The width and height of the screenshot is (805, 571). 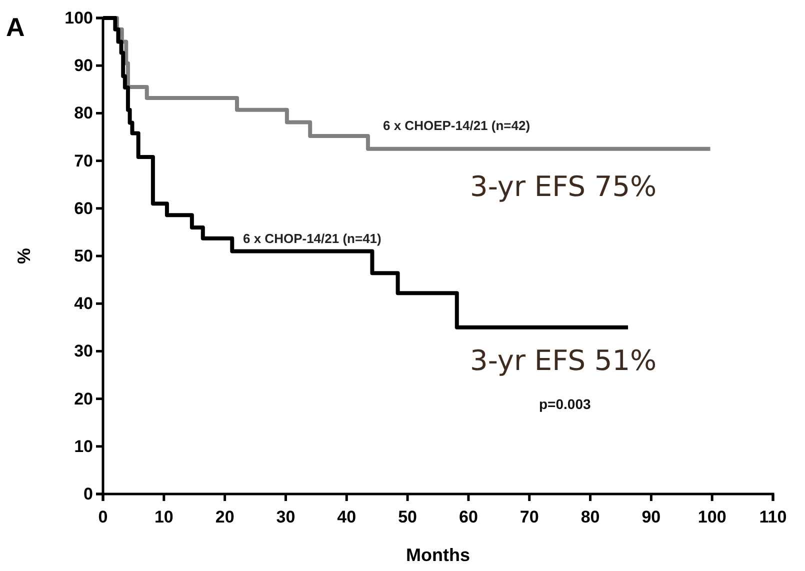 I want to click on y-tick-label: 90, so click(x=83, y=66).